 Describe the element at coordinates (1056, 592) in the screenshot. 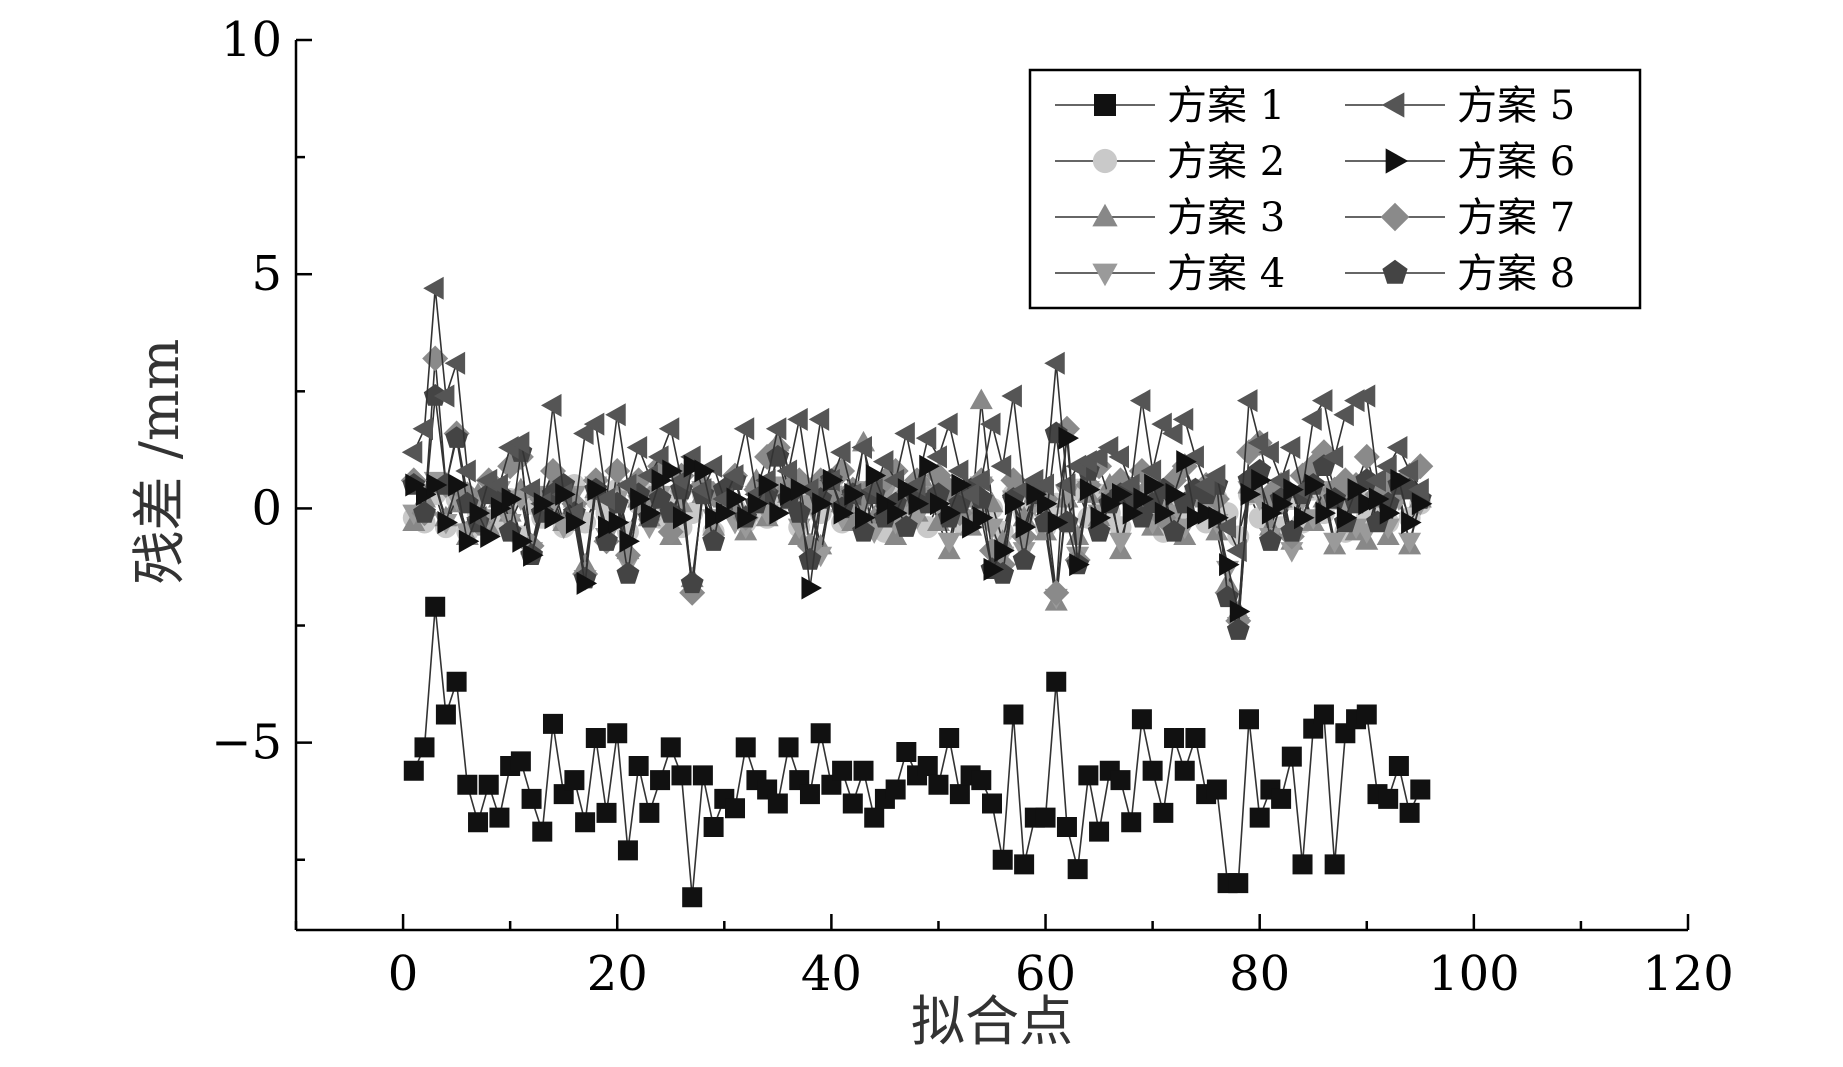

I see `series-7-point` at that location.